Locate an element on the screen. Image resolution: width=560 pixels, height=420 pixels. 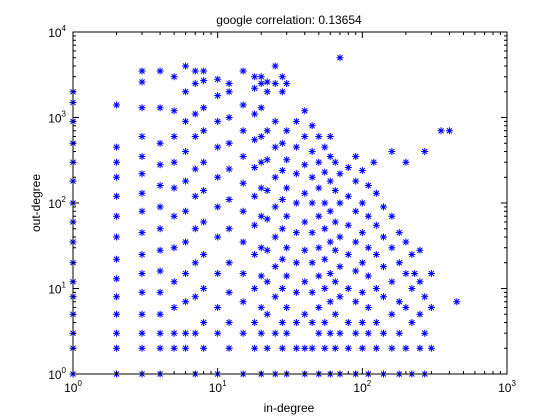
x-tick-label: 10³ is located at coordinates (507, 387).